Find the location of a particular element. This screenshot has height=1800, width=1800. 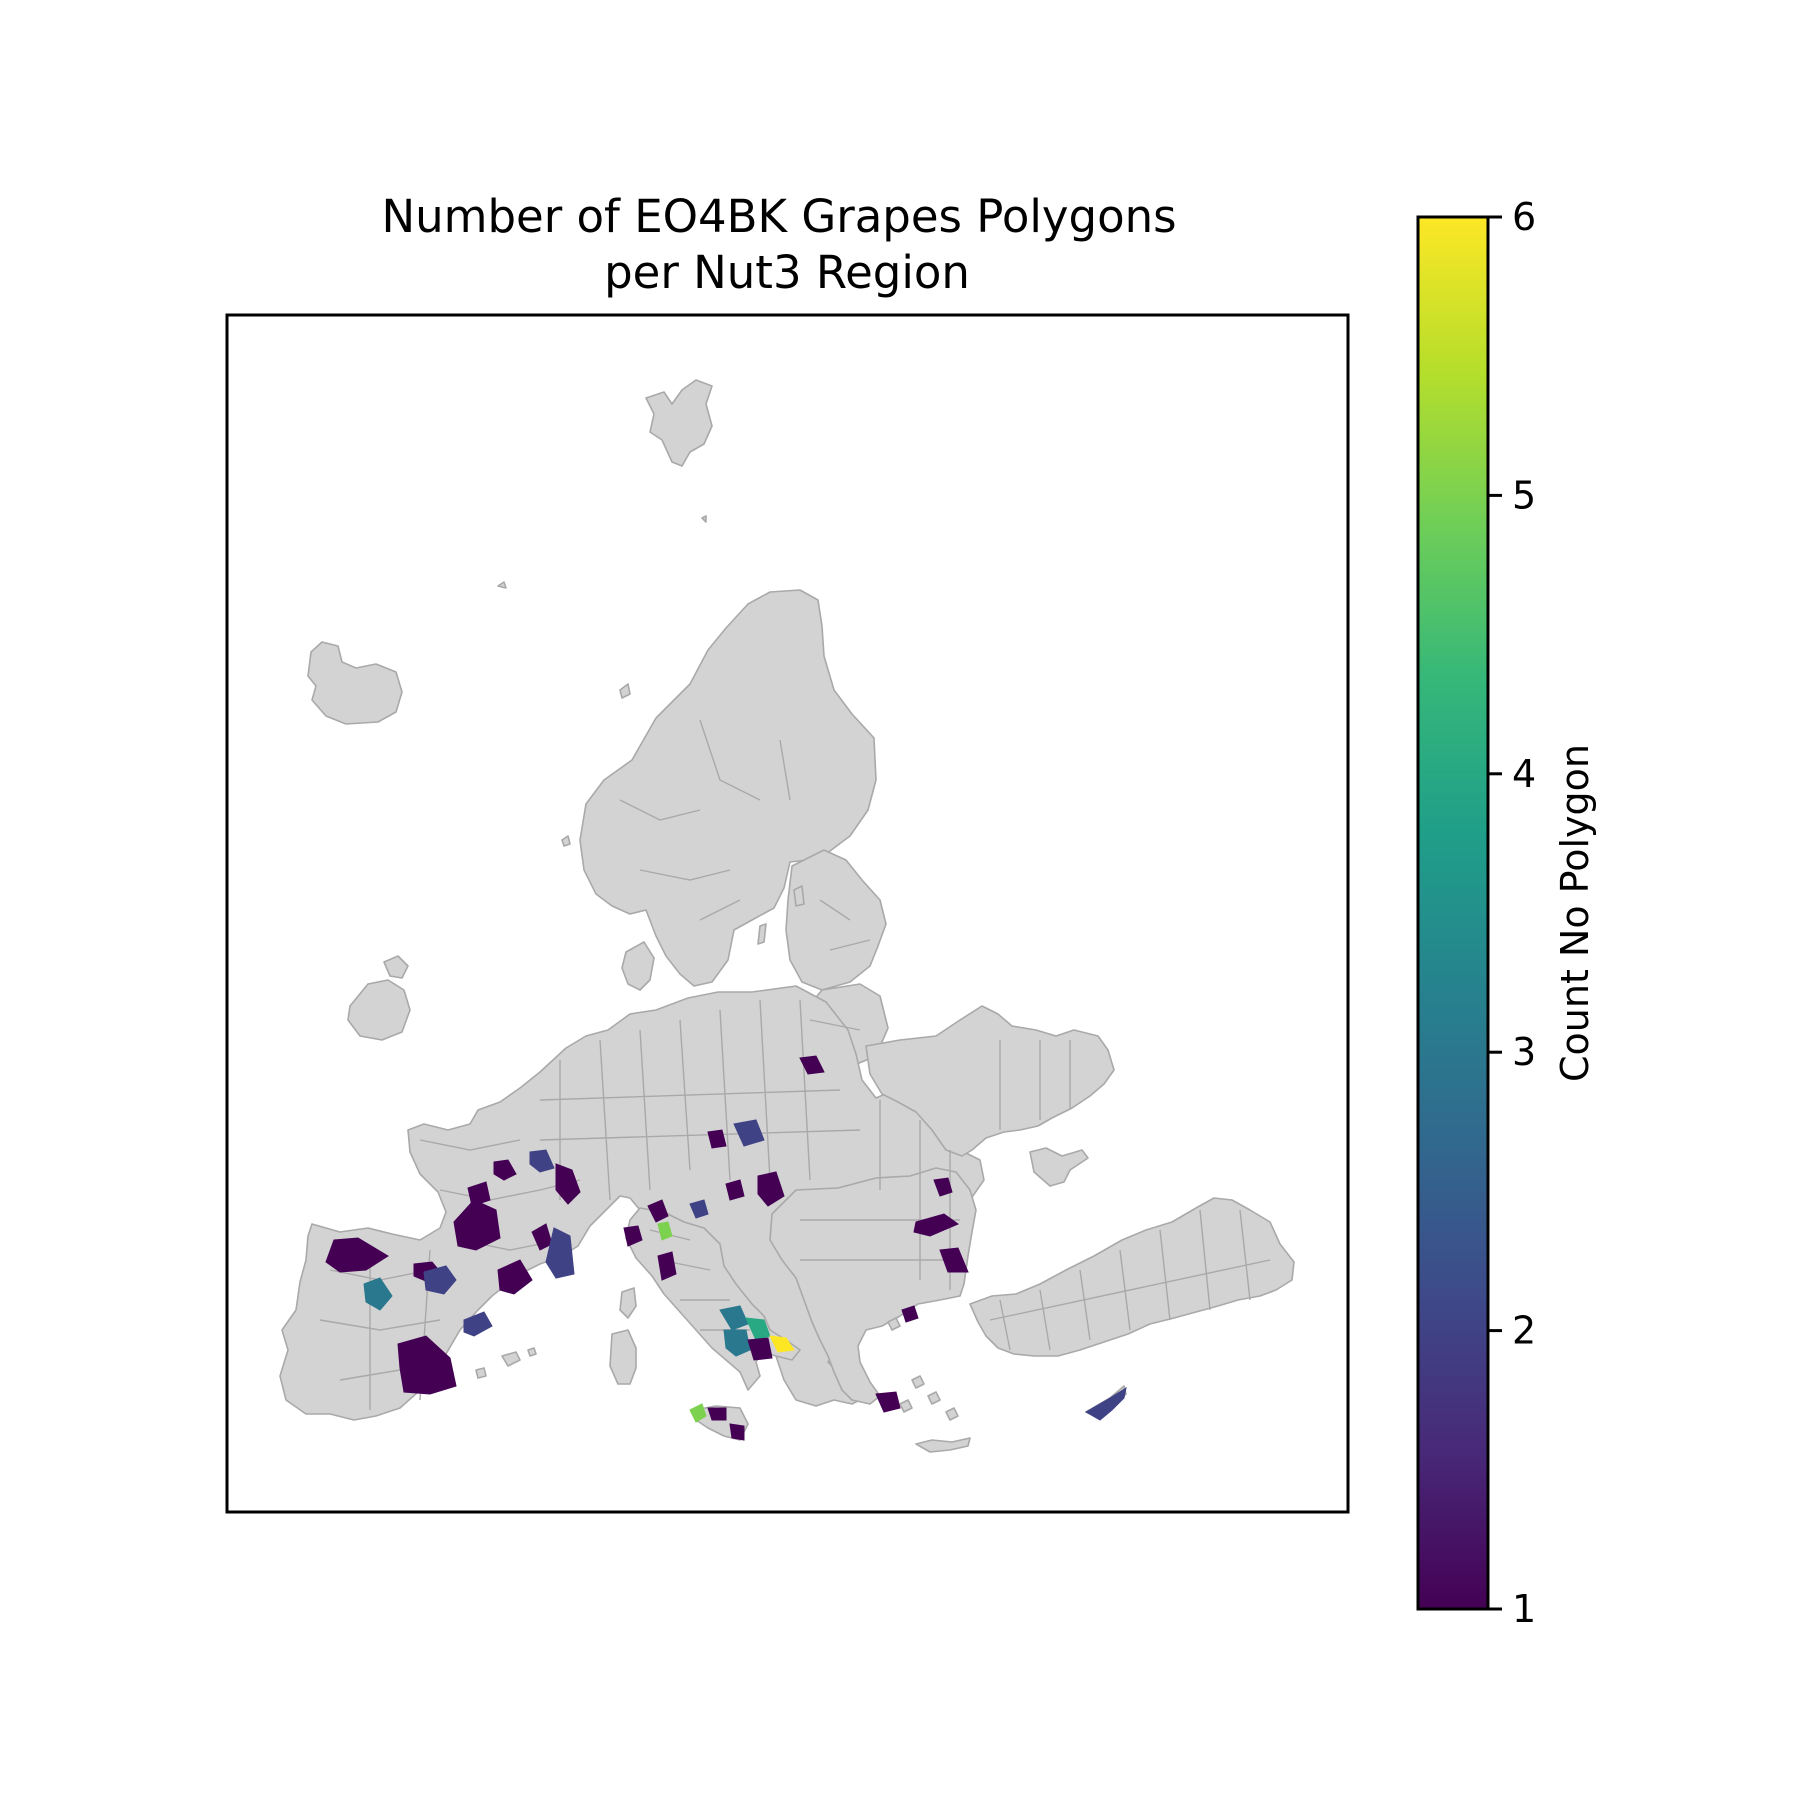

colorbar-tick-label: 2 is located at coordinates (1524, 1331).